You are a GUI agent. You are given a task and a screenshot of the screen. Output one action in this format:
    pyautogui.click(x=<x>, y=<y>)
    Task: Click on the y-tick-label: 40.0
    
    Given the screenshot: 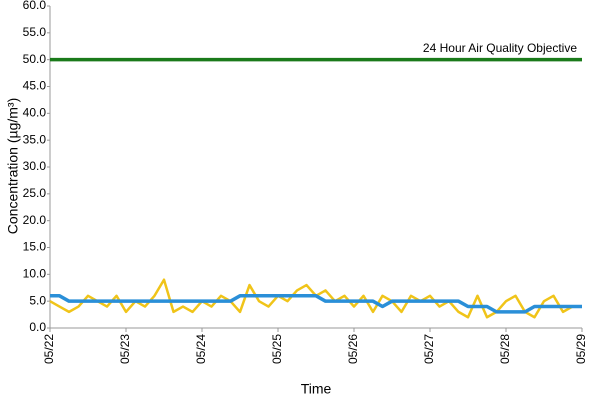 What is the action you would take?
    pyautogui.click(x=35, y=113)
    